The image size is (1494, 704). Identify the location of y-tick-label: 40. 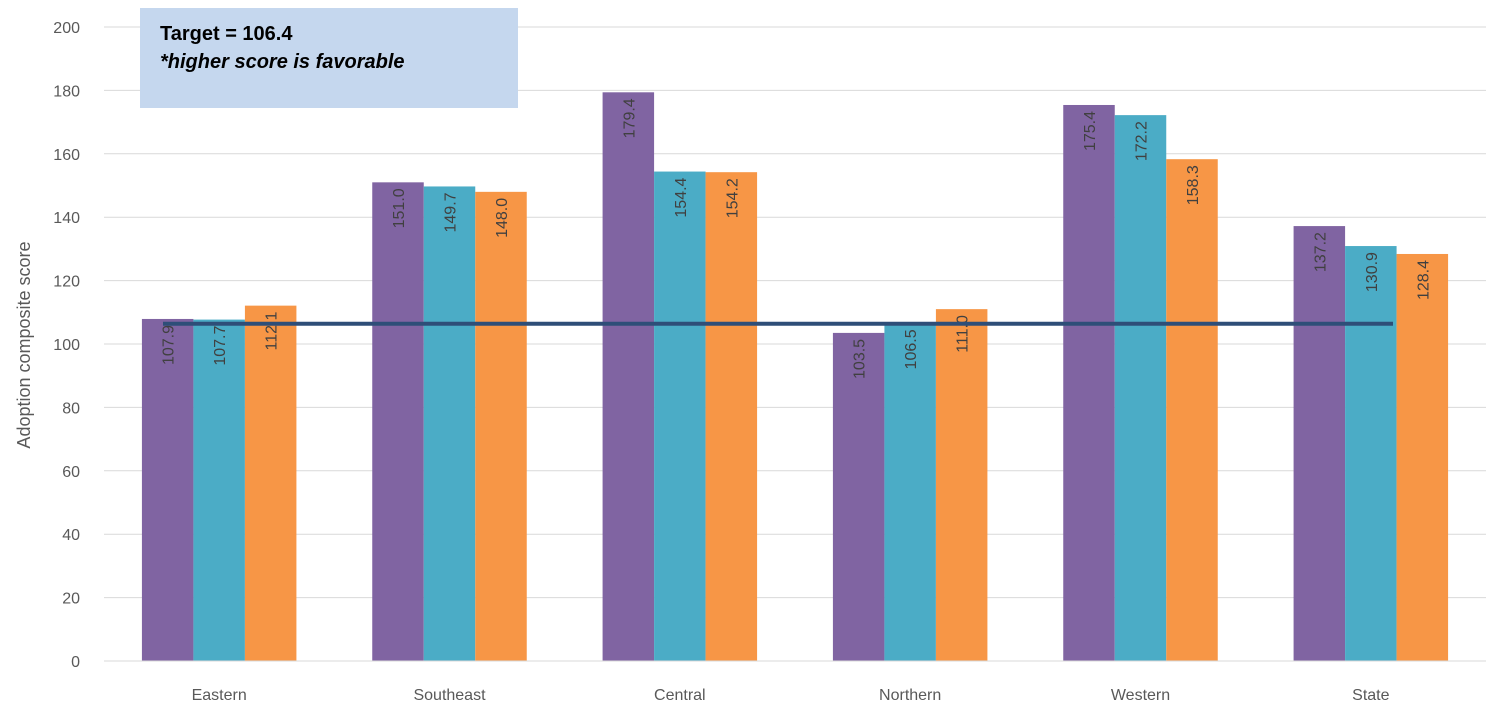
(71, 535).